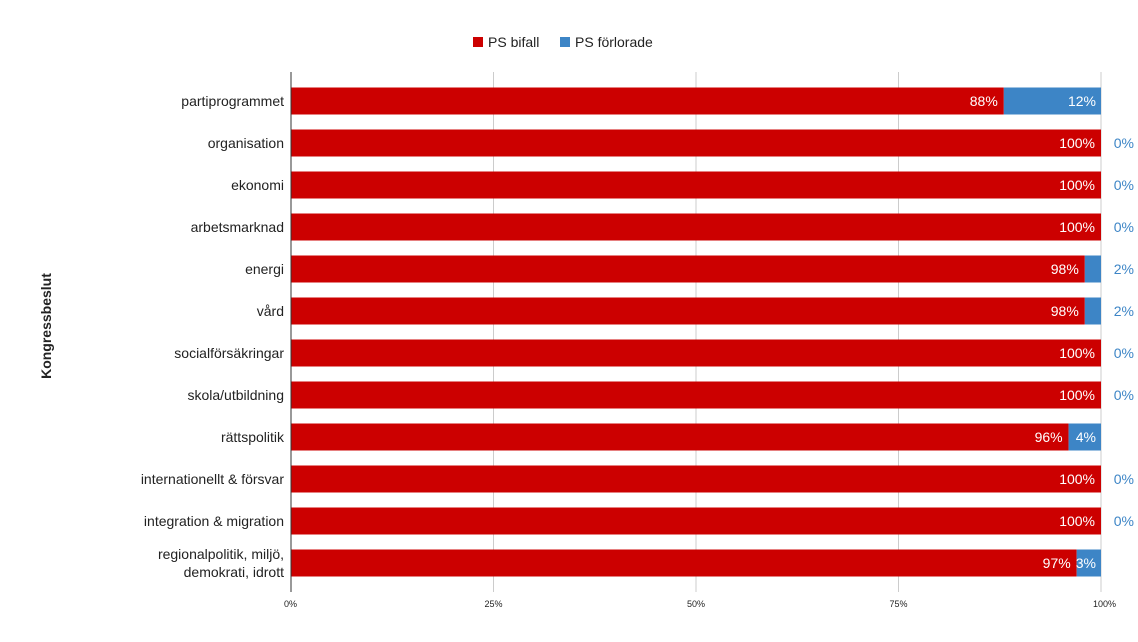 This screenshot has width=1138, height=642. What do you see at coordinates (1049, 437) in the screenshot?
I see `data-label: 96%` at bounding box center [1049, 437].